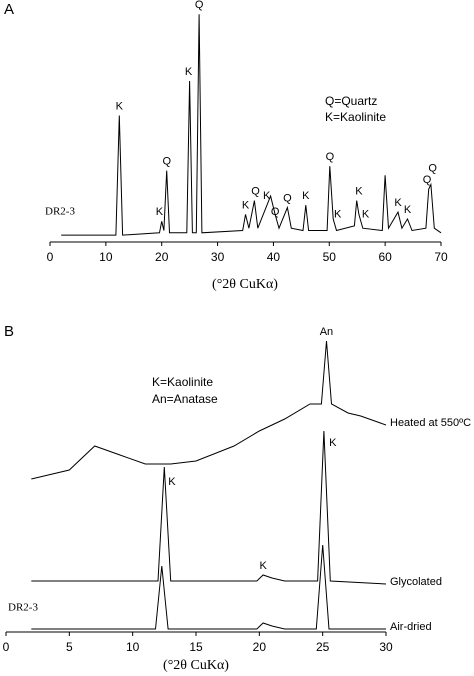 The width and height of the screenshot is (474, 676). I want to click on series-label: Heated at 550ºC, so click(430, 423).